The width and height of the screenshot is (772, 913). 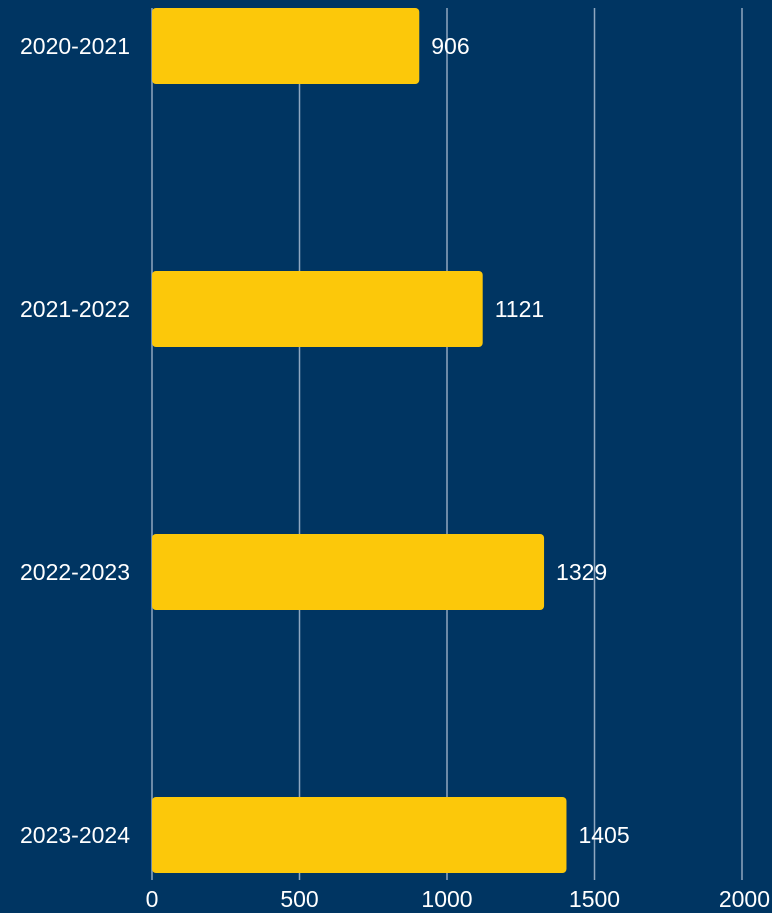 I want to click on x-tick-label-2000: 2000, so click(x=744, y=899).